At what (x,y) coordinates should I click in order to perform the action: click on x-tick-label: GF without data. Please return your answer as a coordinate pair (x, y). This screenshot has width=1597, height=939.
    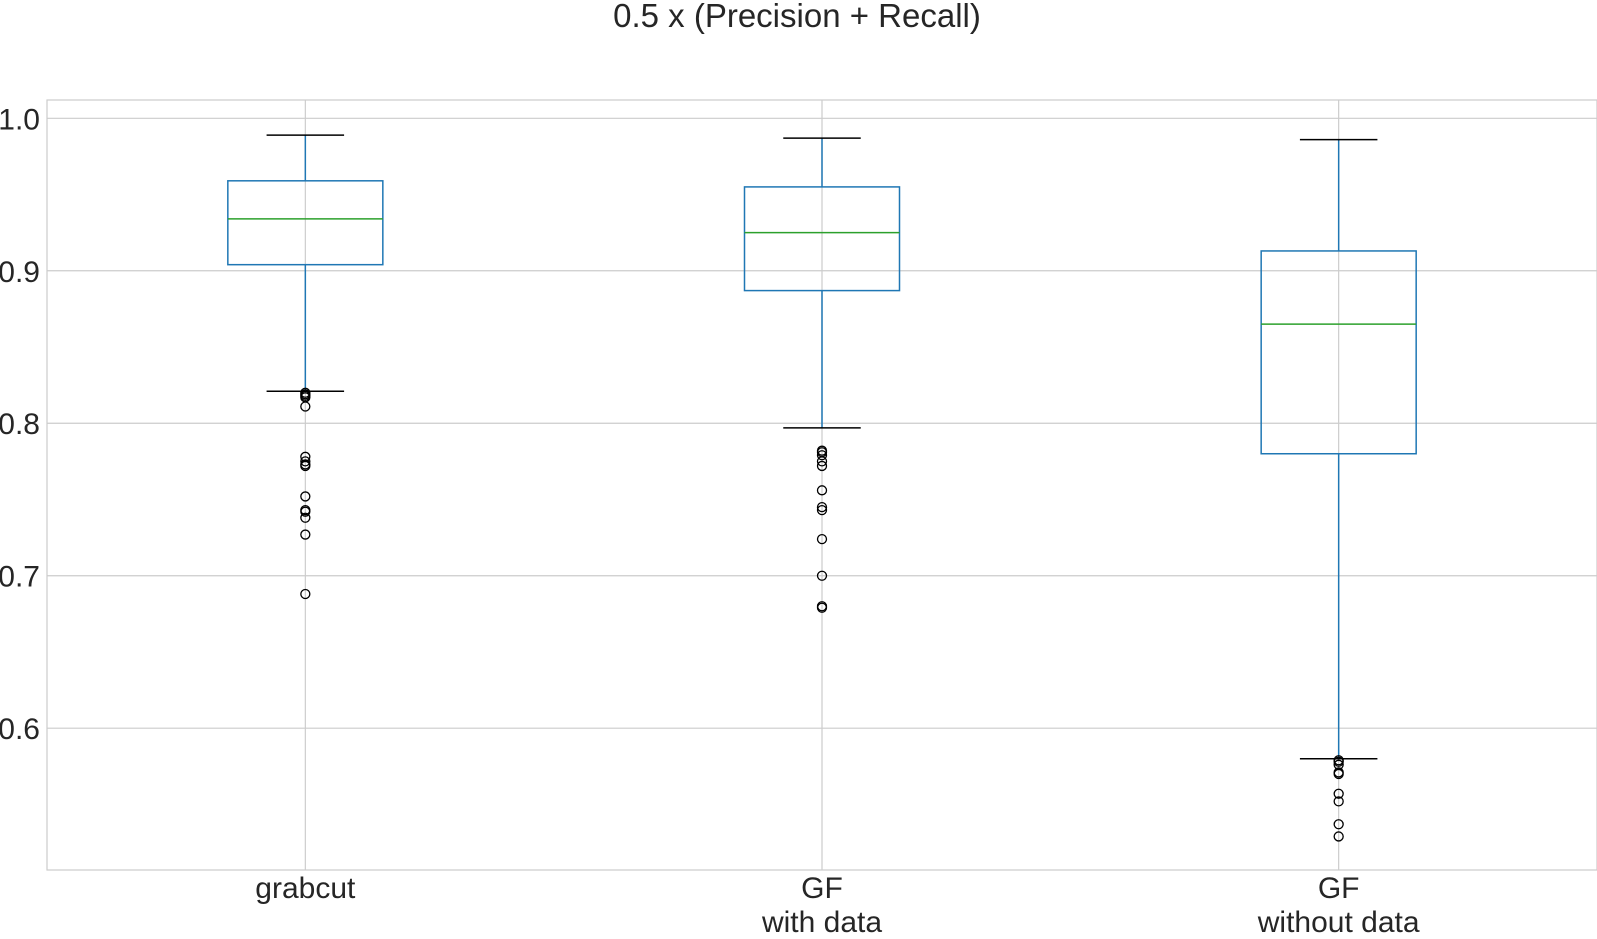
    Looking at the image, I should click on (1338, 905).